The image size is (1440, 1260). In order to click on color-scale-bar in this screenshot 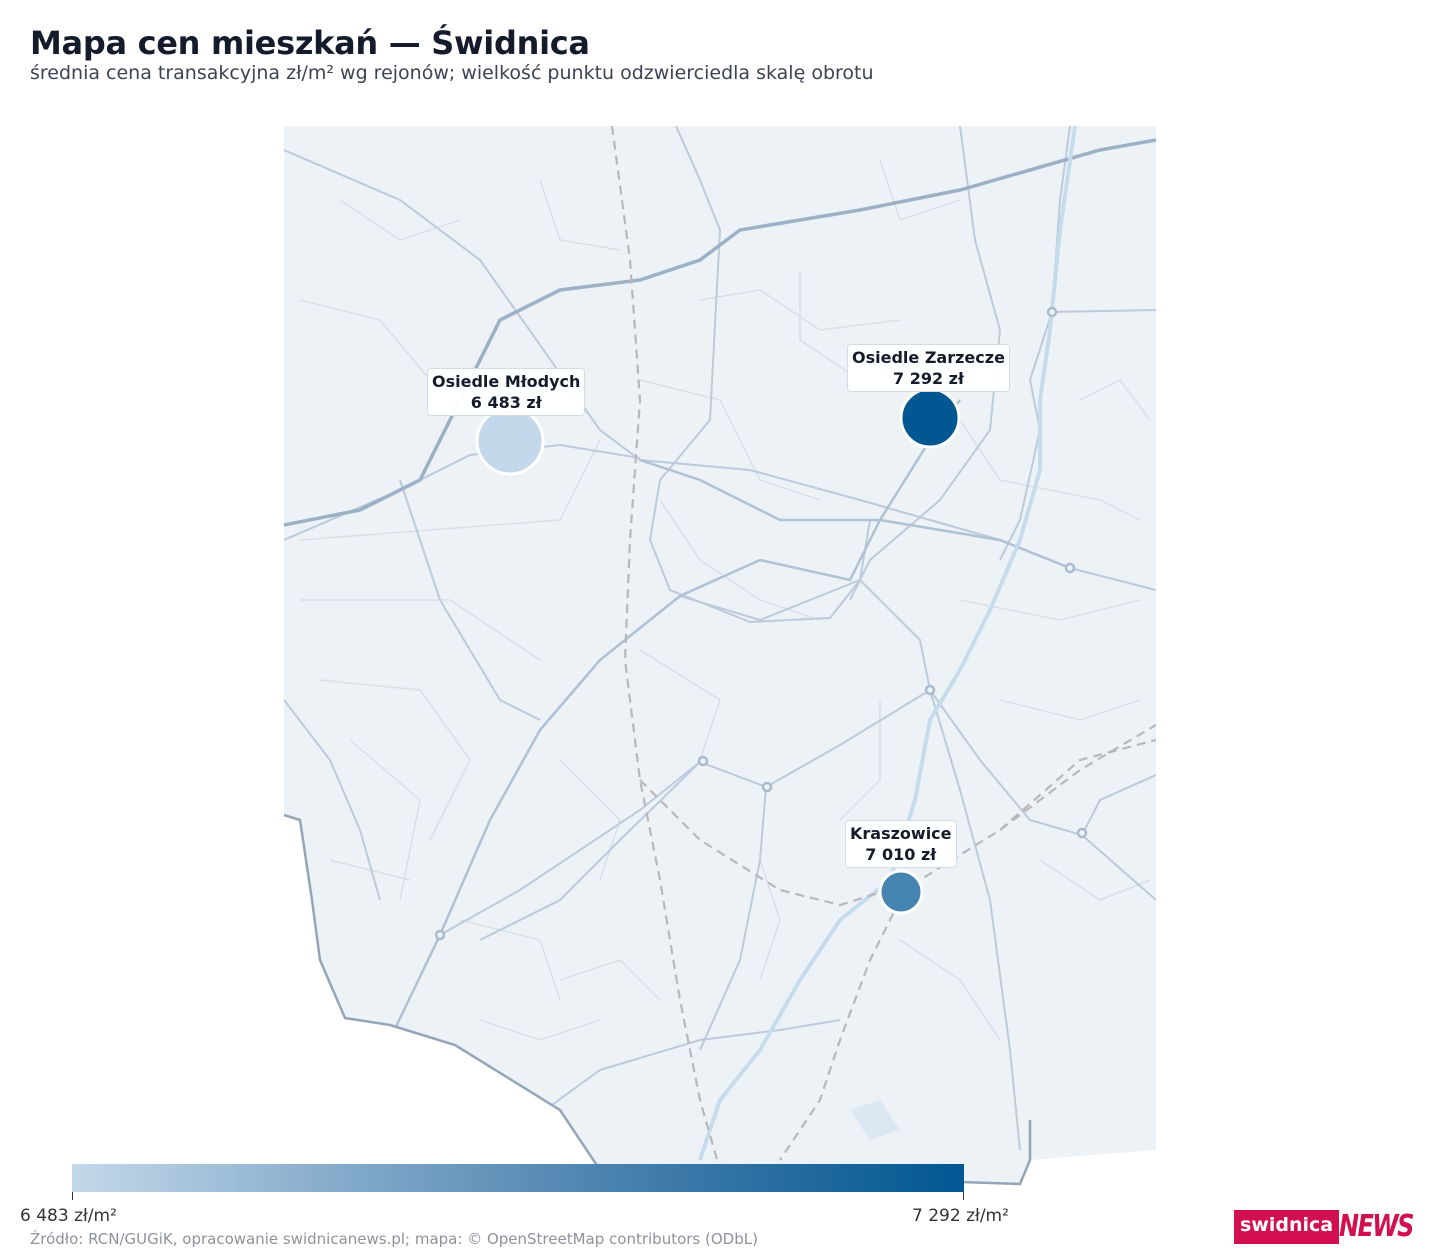, I will do `click(518, 1178)`.